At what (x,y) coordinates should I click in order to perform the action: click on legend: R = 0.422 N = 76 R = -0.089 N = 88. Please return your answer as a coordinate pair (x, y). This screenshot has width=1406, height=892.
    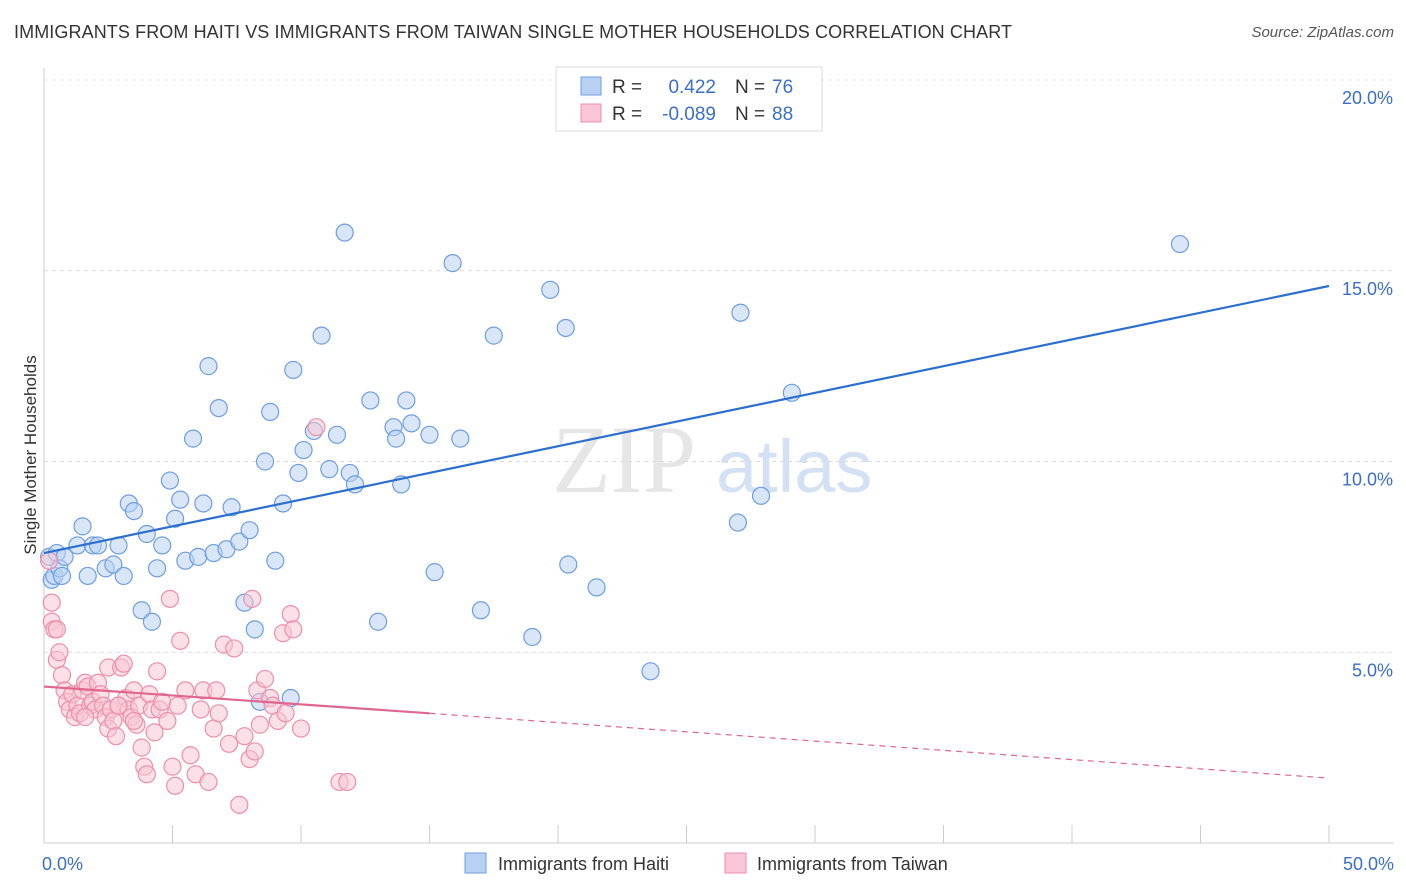
    Looking at the image, I should click on (689, 99).